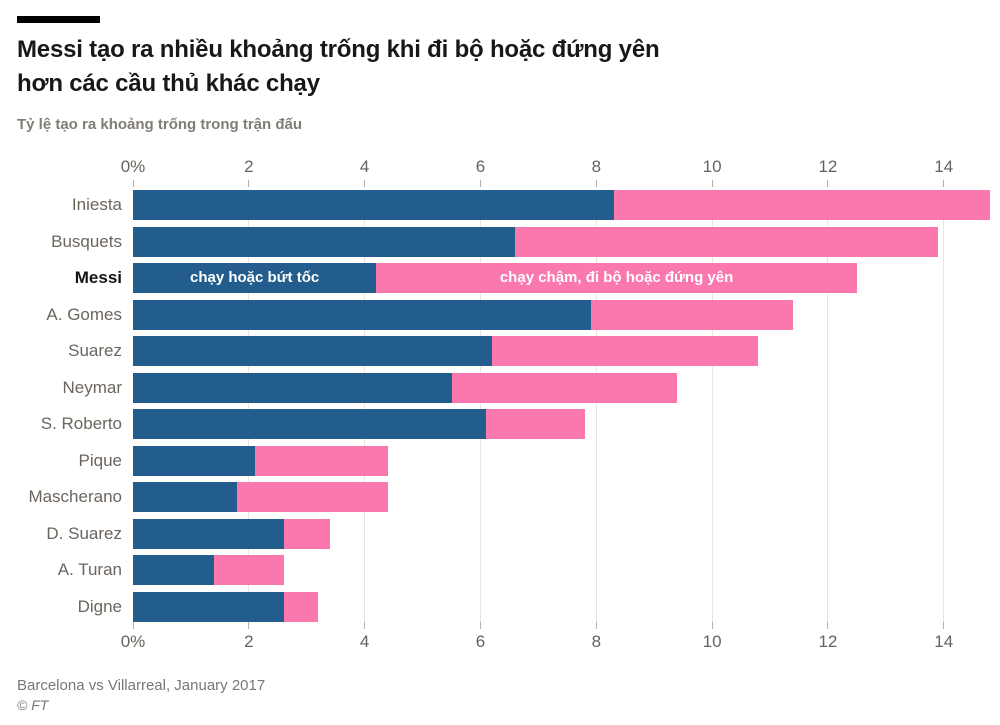 The image size is (1000, 725). What do you see at coordinates (557, 171) in the screenshot?
I see `x-axis-top: 0% 2 4 6 8 10 12 14` at bounding box center [557, 171].